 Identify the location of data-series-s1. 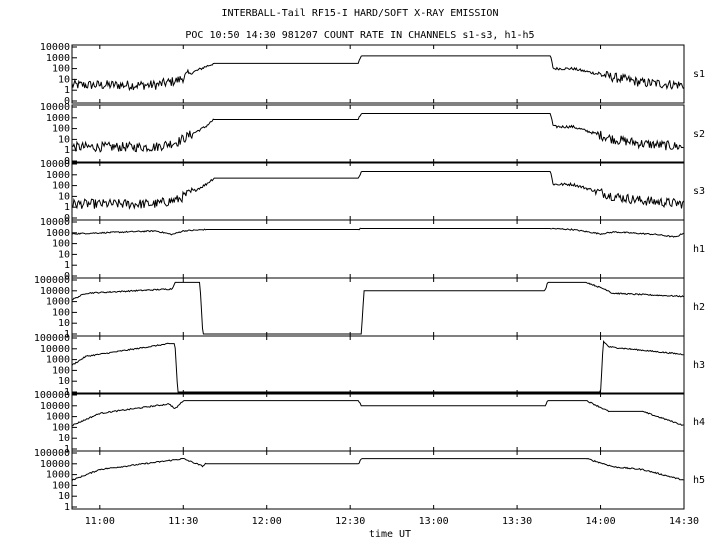
(377, 73).